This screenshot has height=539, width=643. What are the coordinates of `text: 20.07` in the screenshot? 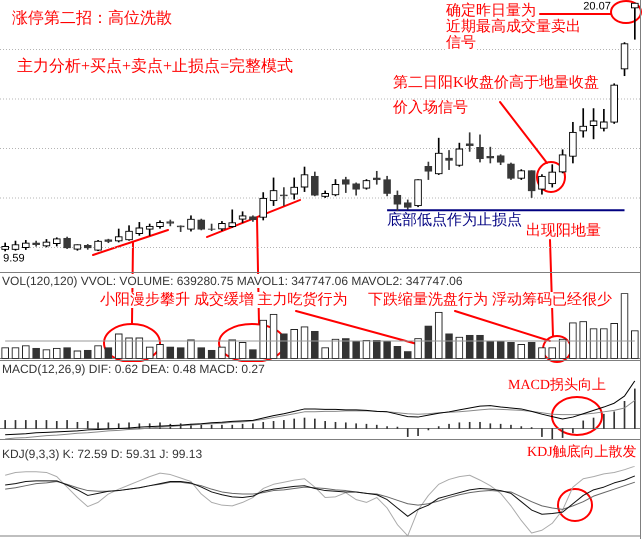 It's located at (597, 6).